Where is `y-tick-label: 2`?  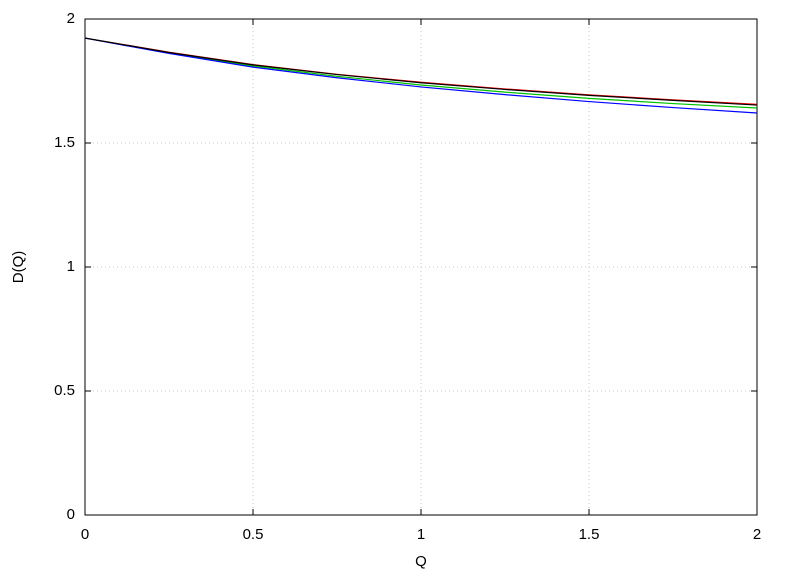
y-tick-label: 2 is located at coordinates (71, 18).